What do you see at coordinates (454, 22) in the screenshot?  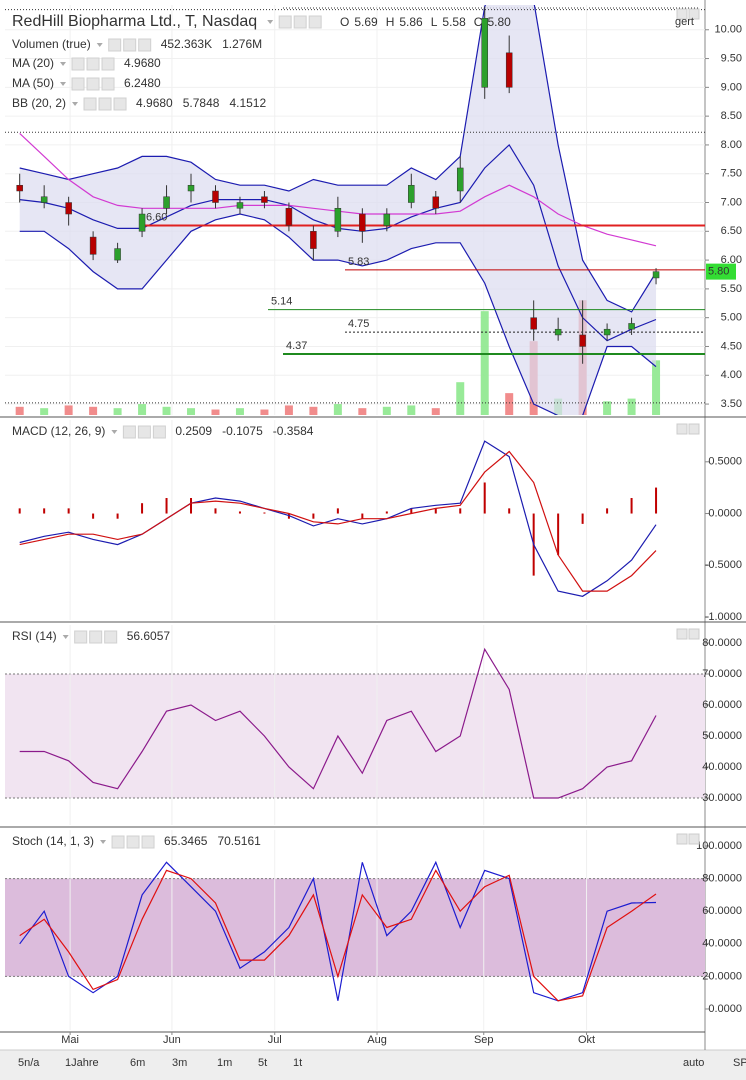 I see `ohlc-value: 5.58` at bounding box center [454, 22].